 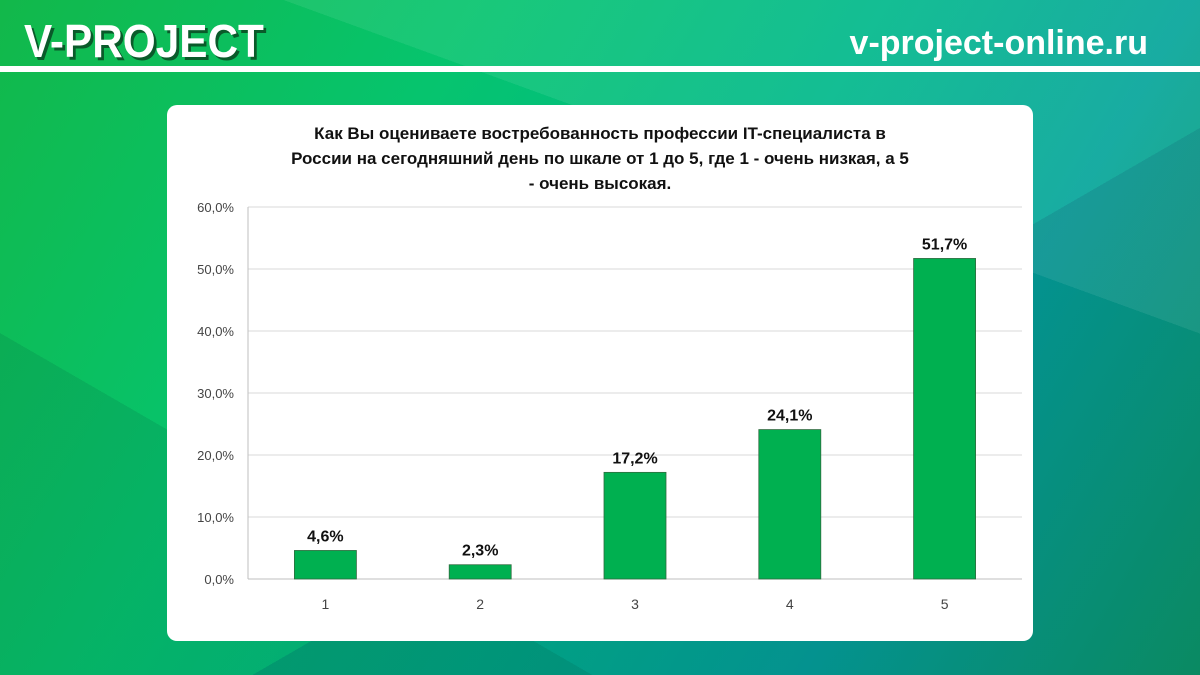 I want to click on logo: V-PROJECT, so click(x=144, y=41).